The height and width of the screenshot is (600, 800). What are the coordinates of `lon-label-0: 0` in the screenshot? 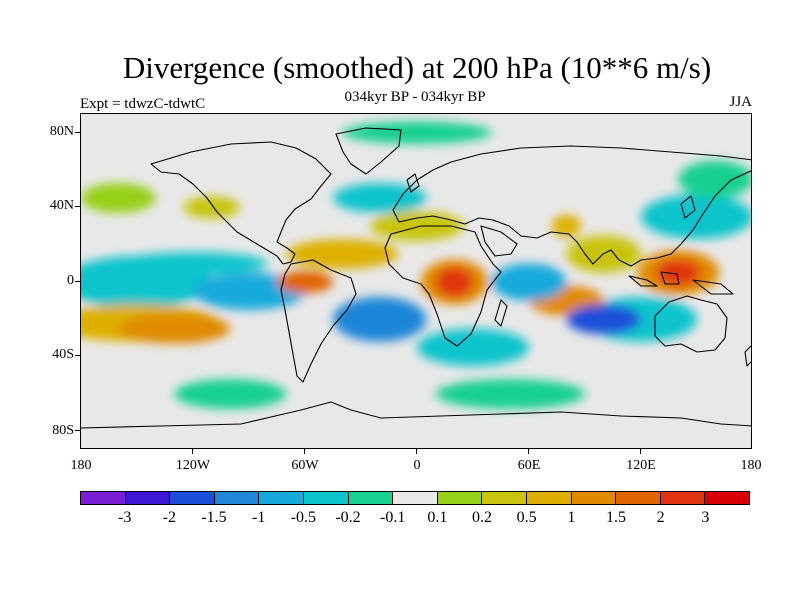 It's located at (417, 465).